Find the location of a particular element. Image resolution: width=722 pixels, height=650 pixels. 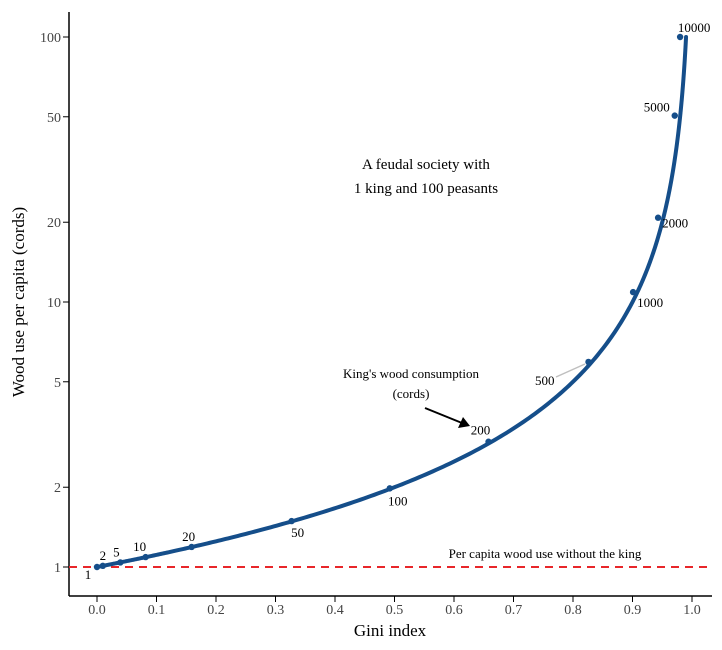

data-point-label: 2000 is located at coordinates (675, 223).